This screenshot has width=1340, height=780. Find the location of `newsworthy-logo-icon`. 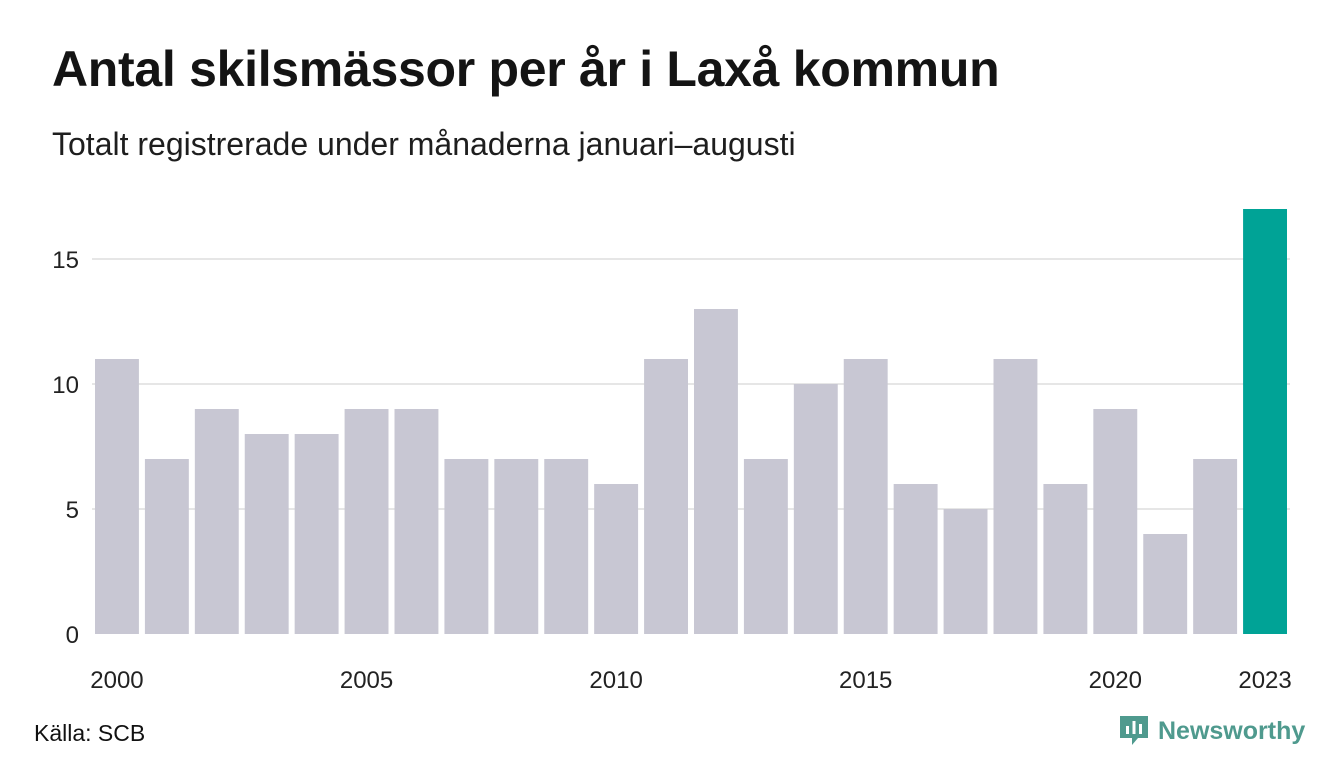

newsworthy-logo-icon is located at coordinates (1134, 730).